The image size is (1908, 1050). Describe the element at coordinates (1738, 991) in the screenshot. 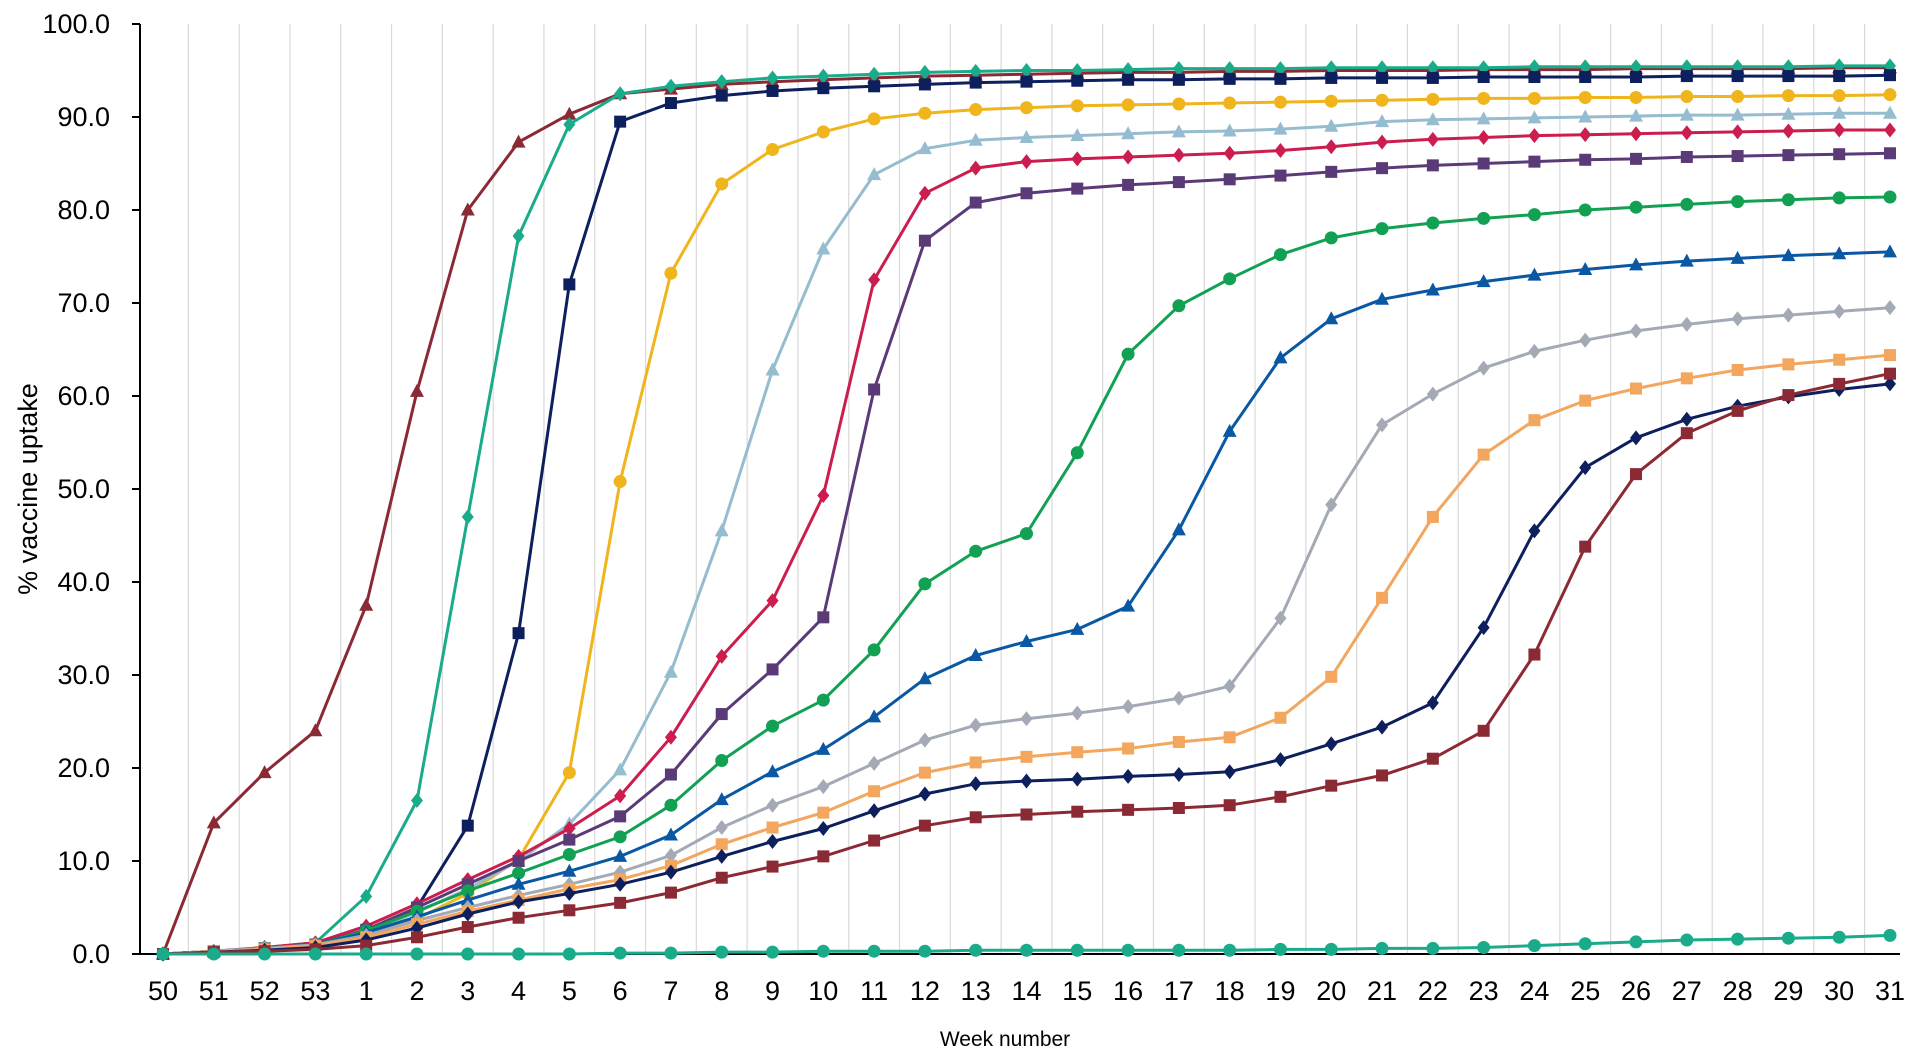

I see `x-tick-label: 28` at that location.